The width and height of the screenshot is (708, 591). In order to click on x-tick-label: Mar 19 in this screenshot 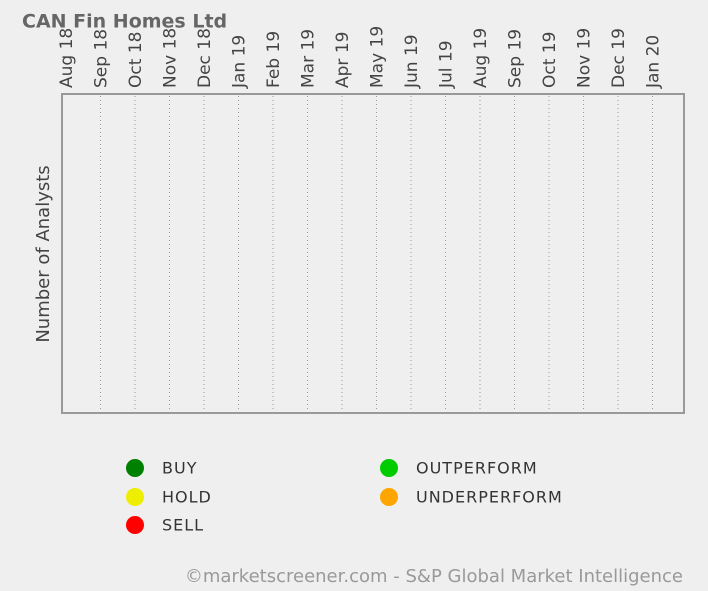, I will do `click(309, 58)`.